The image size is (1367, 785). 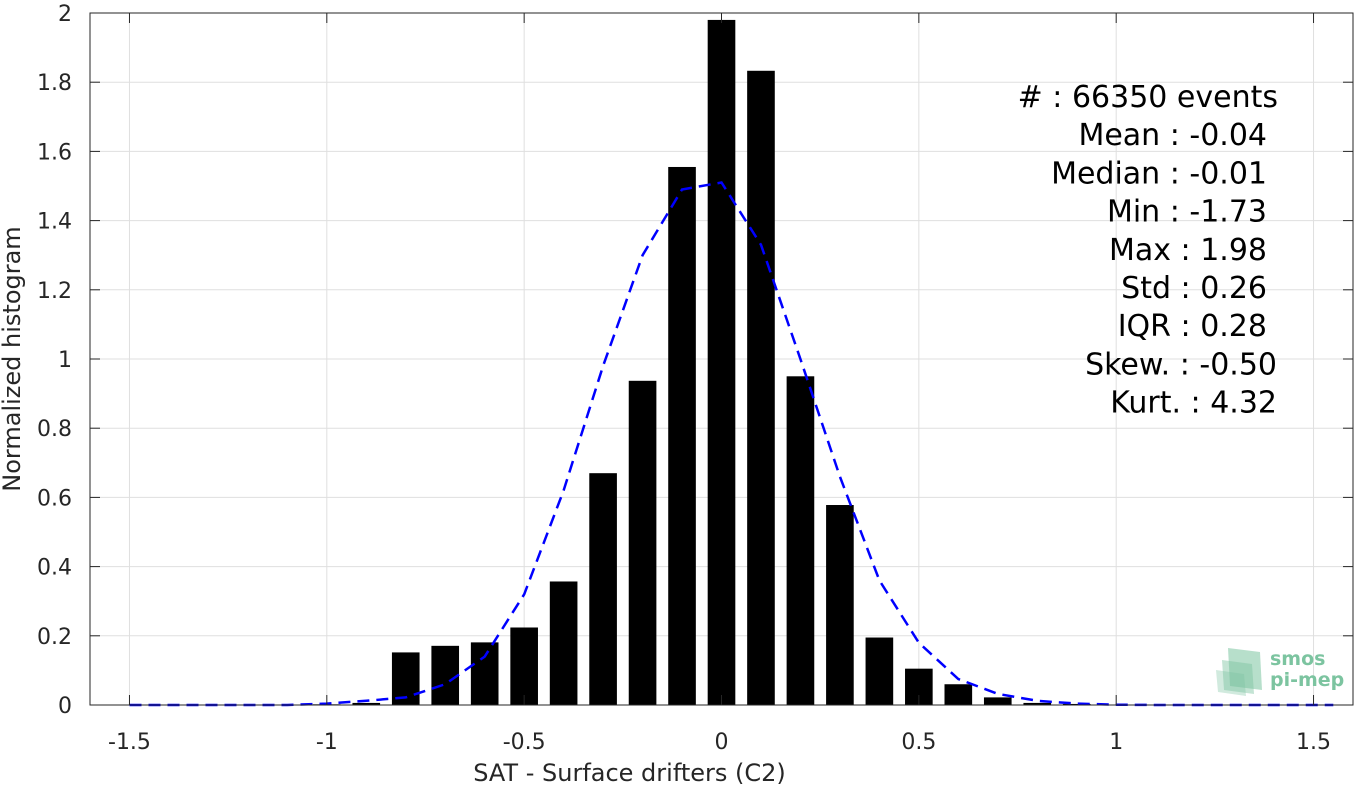 What do you see at coordinates (1188, 250) in the screenshot?
I see `stats-line-max: Max : 1.98` at bounding box center [1188, 250].